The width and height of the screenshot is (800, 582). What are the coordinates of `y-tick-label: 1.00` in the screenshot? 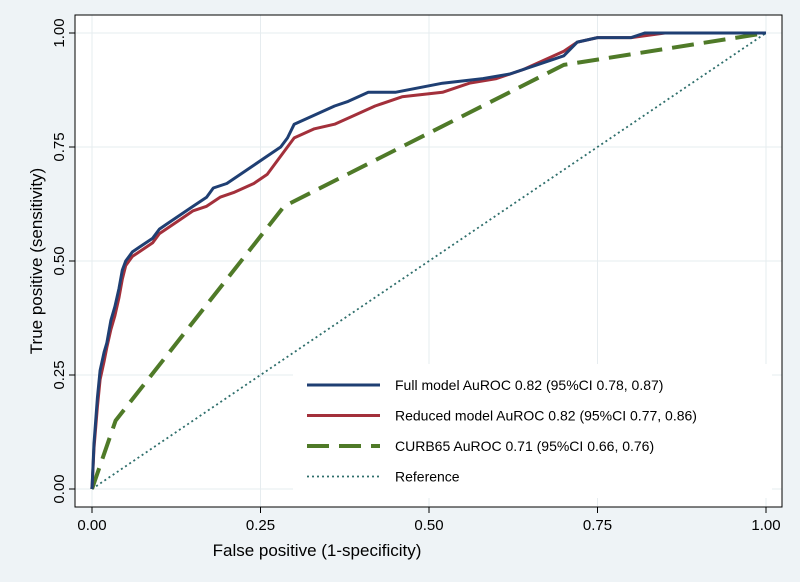 It's located at (59, 32).